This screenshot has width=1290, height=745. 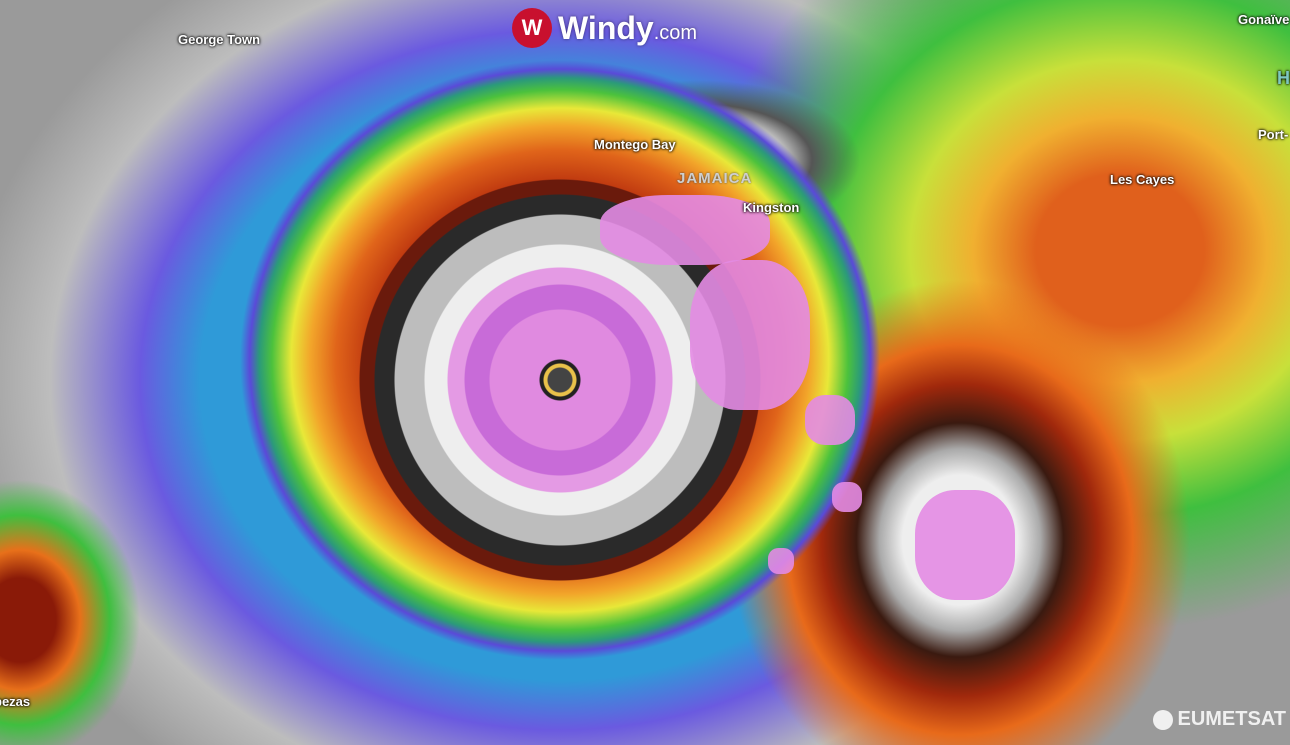 What do you see at coordinates (635, 144) in the screenshot?
I see `place-label-montego-bay: Montego Bay` at bounding box center [635, 144].